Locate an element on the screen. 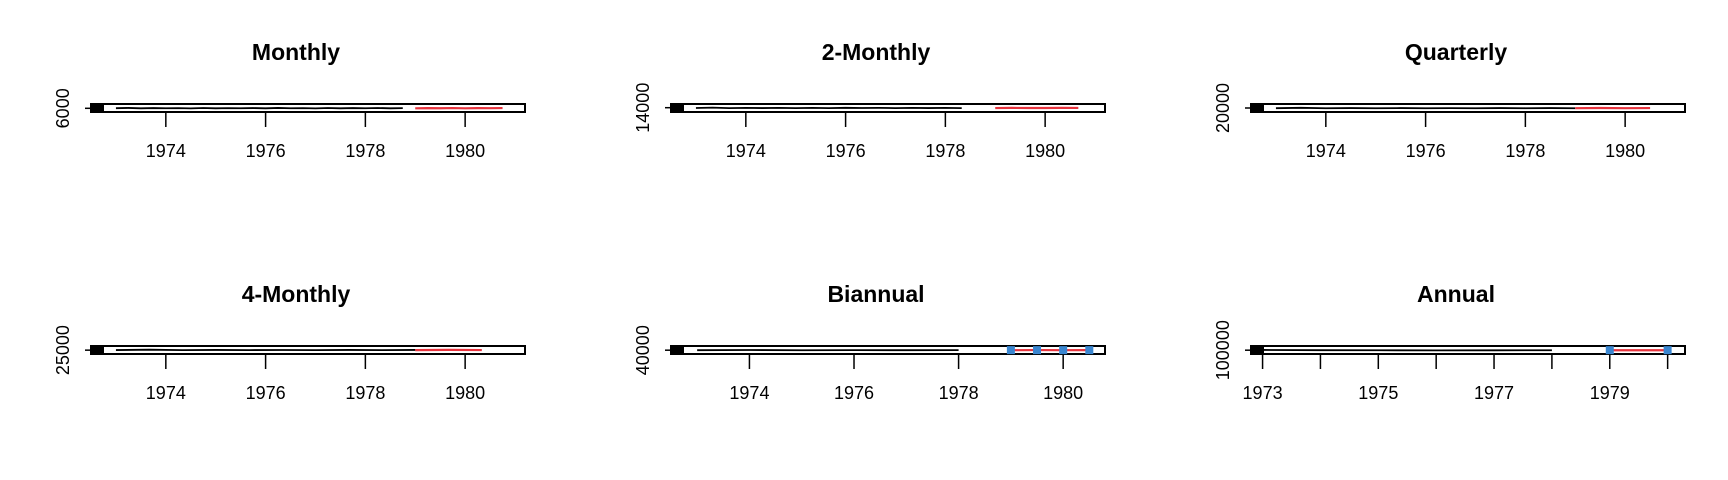  x-tick-label: 1975 is located at coordinates (1378, 393).